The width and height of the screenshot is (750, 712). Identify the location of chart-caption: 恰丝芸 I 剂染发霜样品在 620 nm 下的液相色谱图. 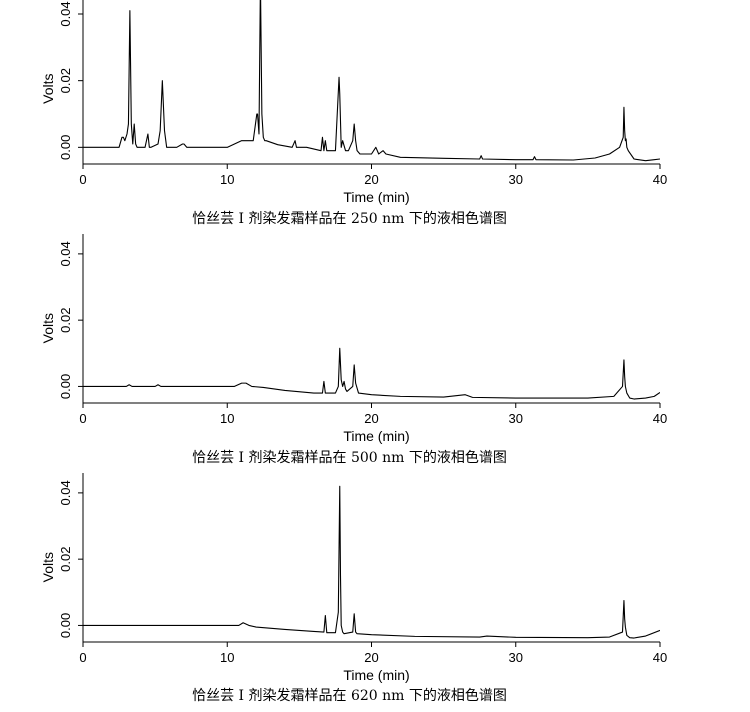
(349, 695).